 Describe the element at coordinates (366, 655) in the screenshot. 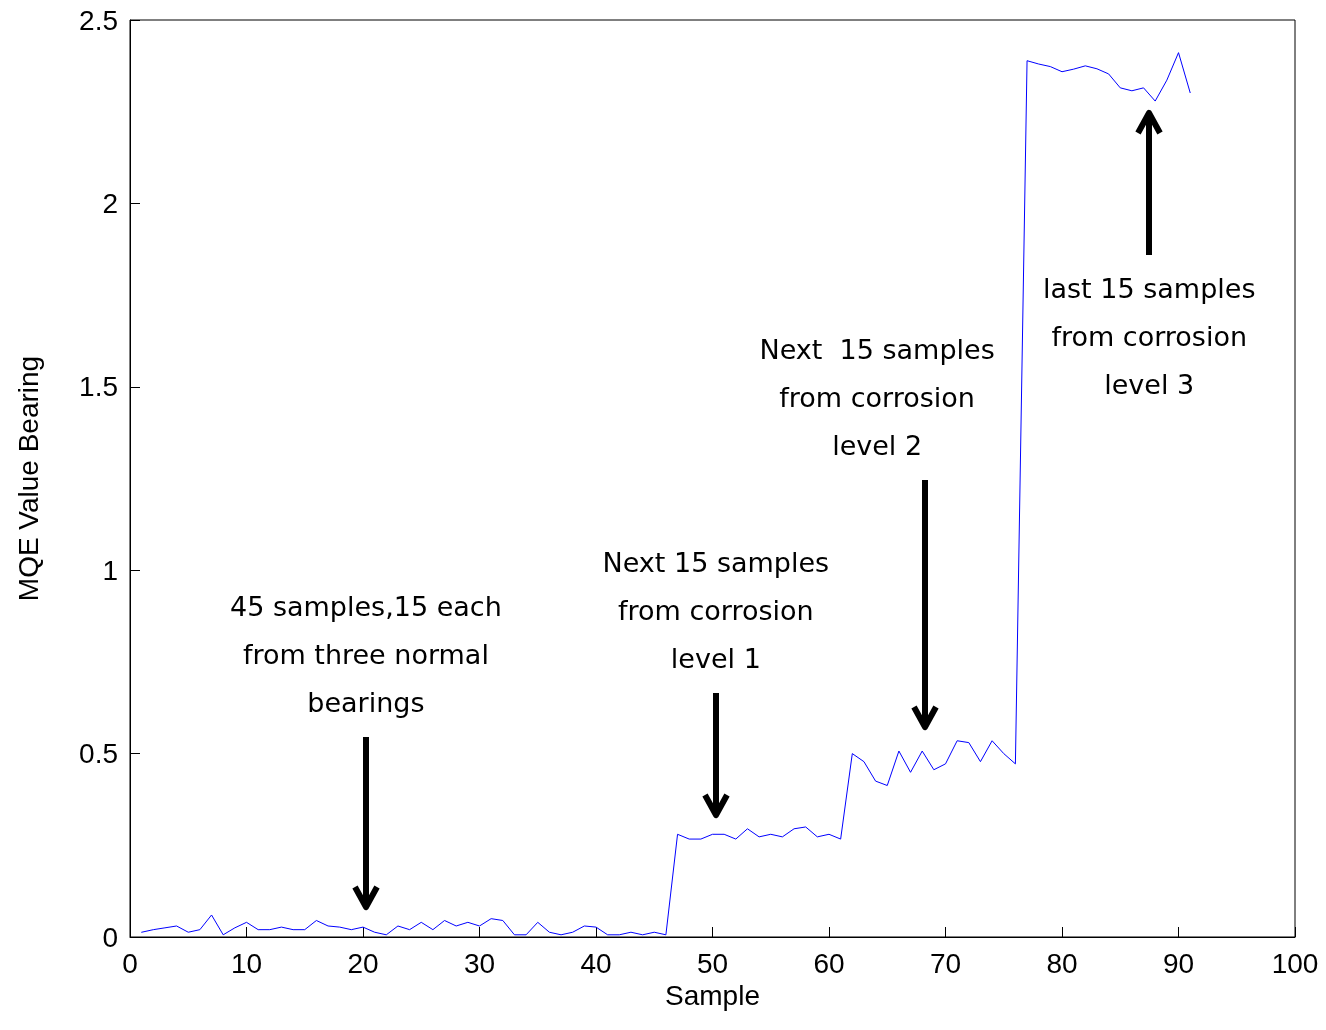

I see `annotation: 45 samples,15 each from three normal bearings` at that location.